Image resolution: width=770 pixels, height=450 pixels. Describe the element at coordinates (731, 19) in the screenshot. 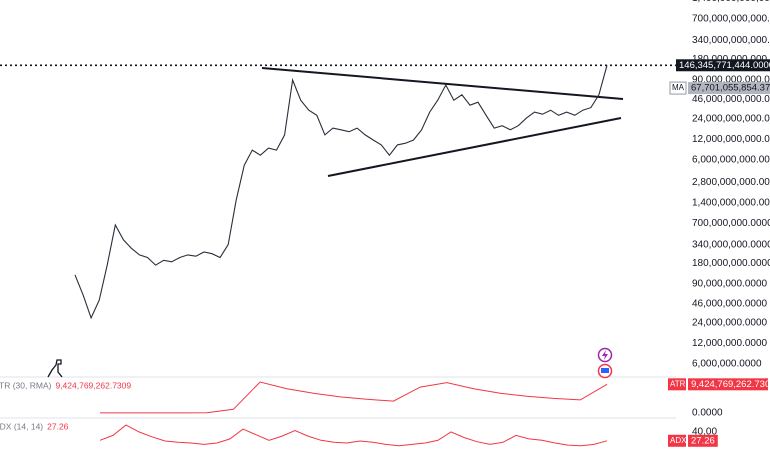

I see `y-tick-label: 700,000,000,000.0000` at that location.